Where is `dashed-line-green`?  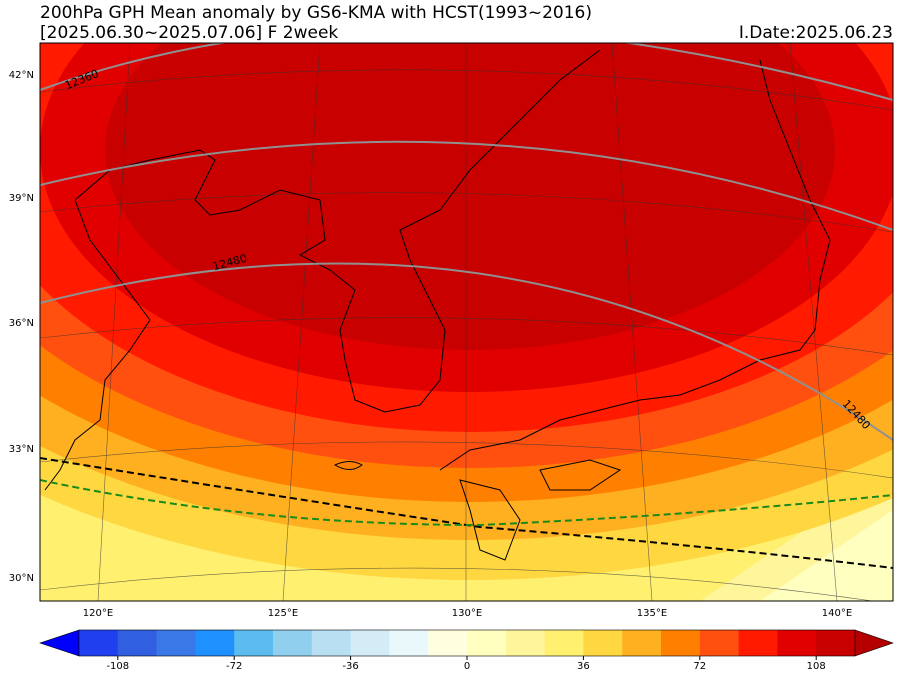 dashed-line-green is located at coordinates (466, 503).